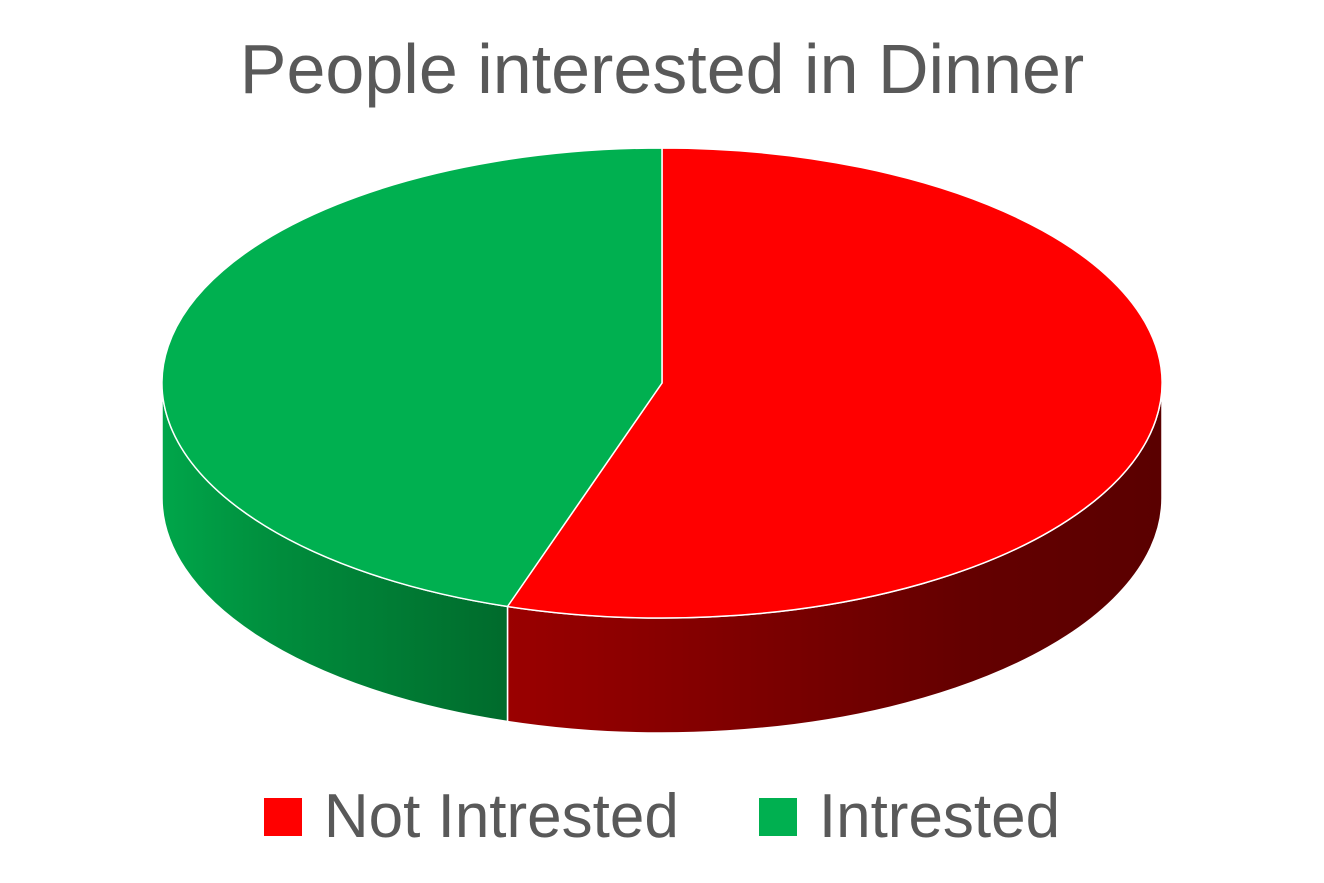  What do you see at coordinates (939, 816) in the screenshot?
I see `legend-label-intrested: Intrested` at bounding box center [939, 816].